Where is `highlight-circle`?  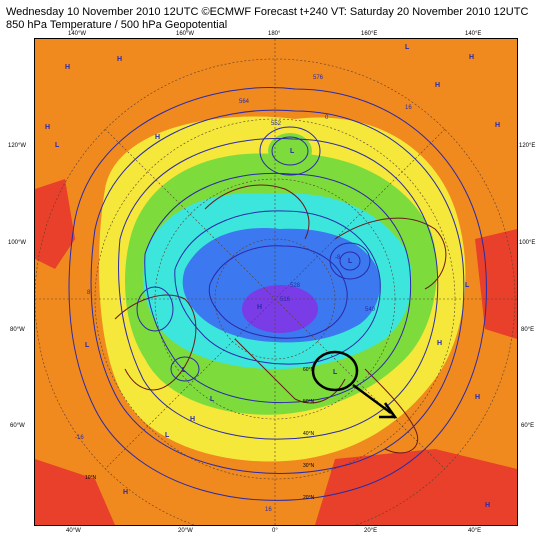
highlight-circle is located at coordinates (335, 371).